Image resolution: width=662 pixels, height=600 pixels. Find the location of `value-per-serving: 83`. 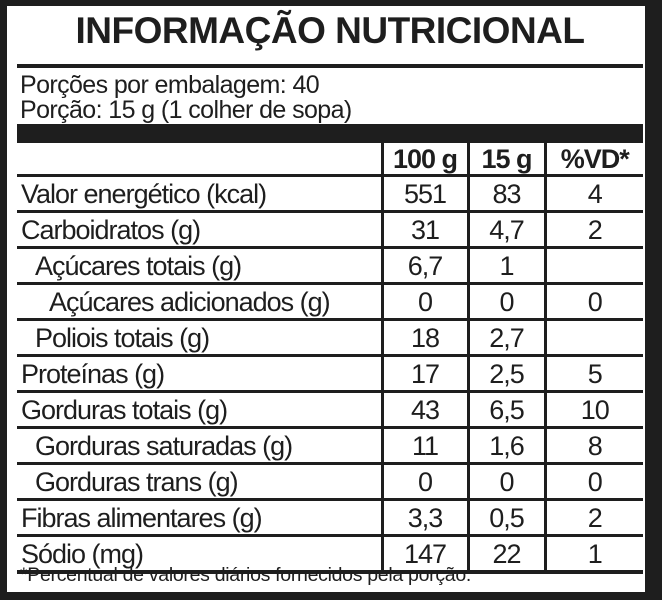

value-per-serving: 83 is located at coordinates (505, 193).